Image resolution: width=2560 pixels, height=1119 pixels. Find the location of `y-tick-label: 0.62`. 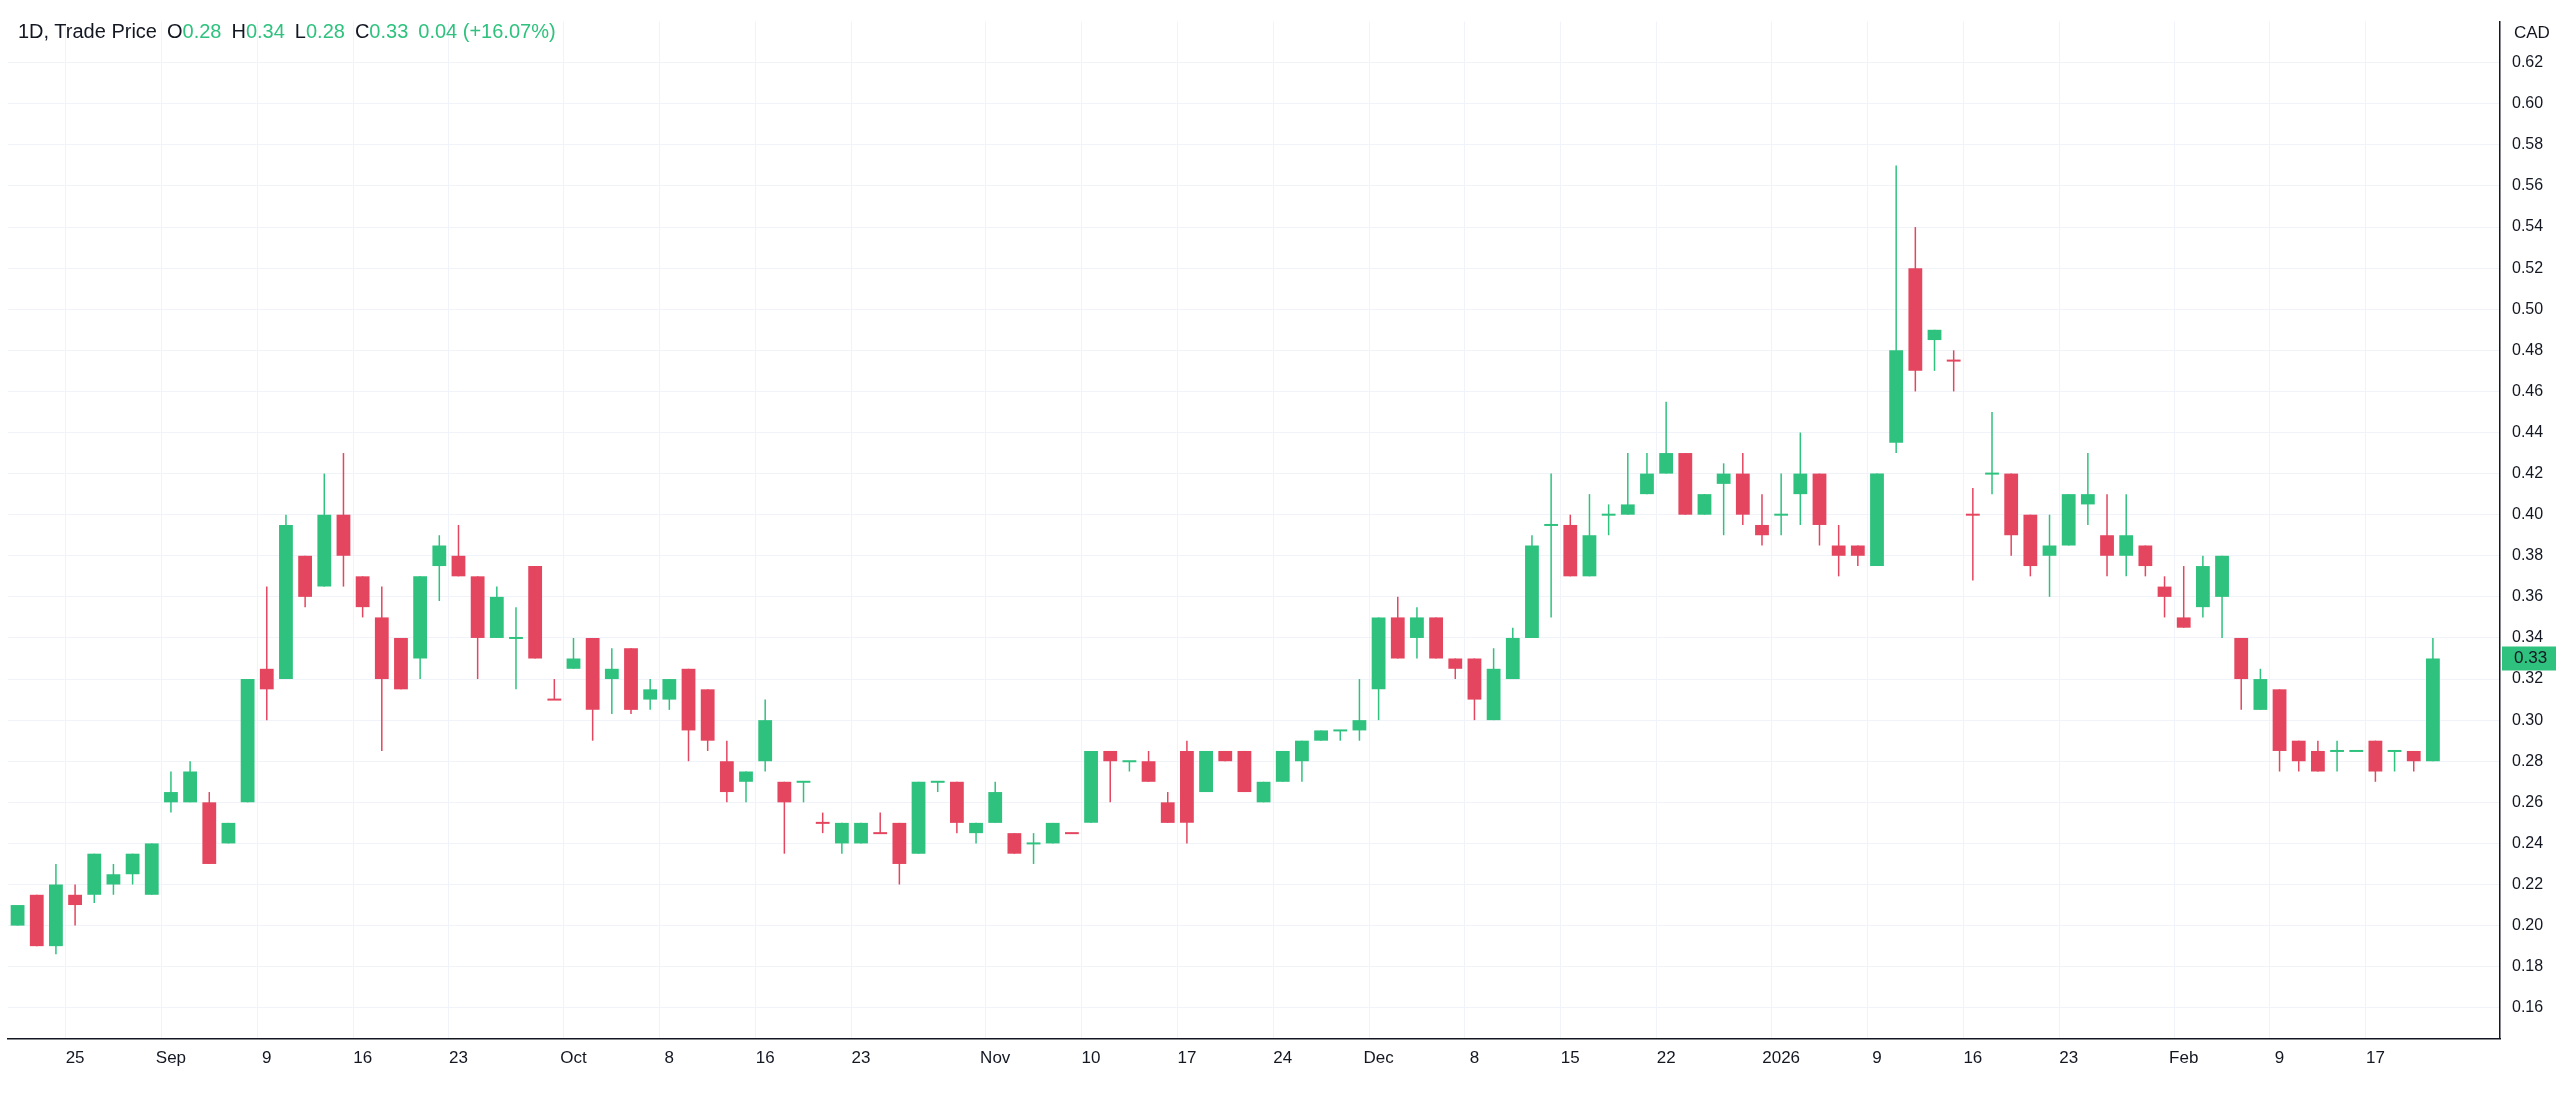

y-tick-label: 0.62 is located at coordinates (2528, 62).